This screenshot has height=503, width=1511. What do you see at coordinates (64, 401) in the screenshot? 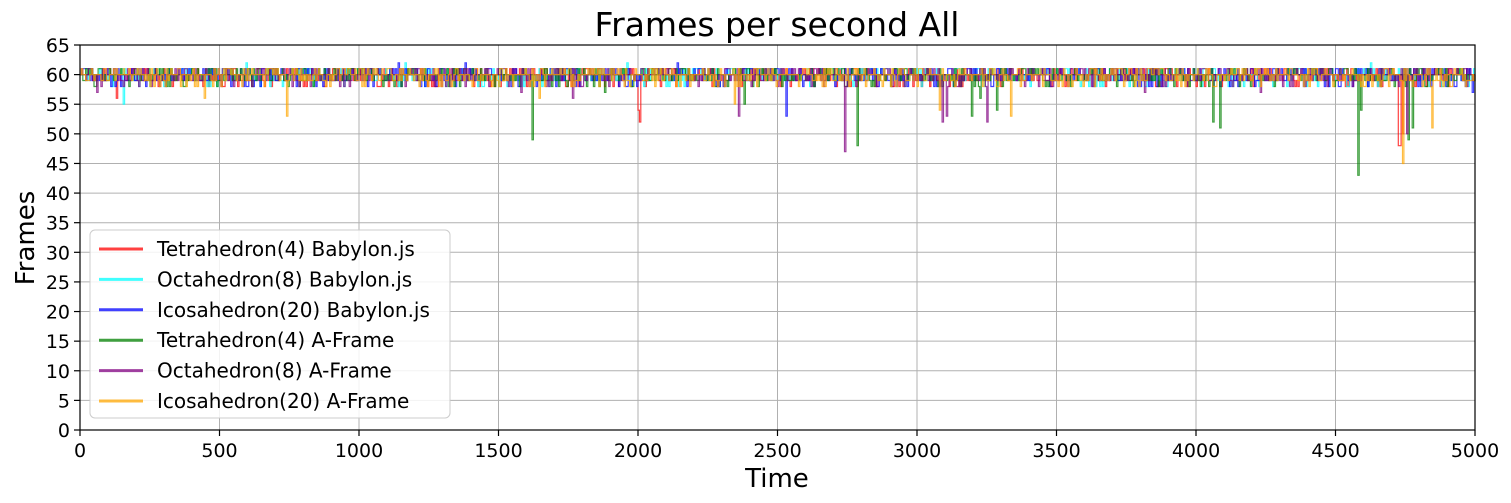
I see `y-tick-label: 5` at bounding box center [64, 401].